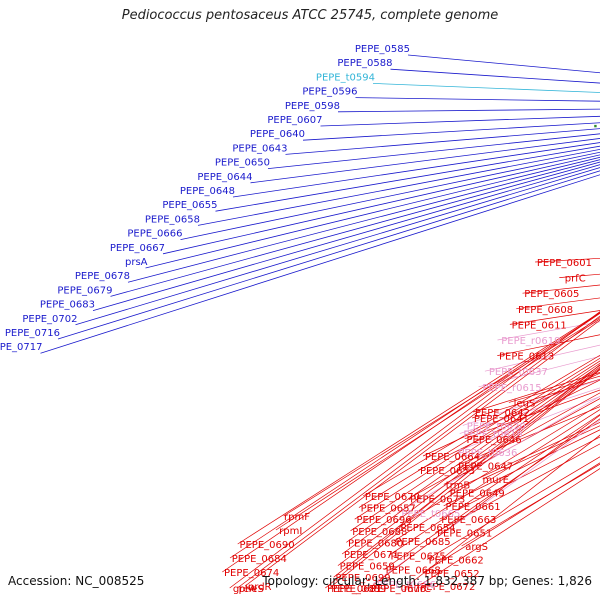 This screenshot has height=600, width=600. What do you see at coordinates (84, 290) in the screenshot?
I see `gene-label-left: PEPE_0679` at bounding box center [84, 290].